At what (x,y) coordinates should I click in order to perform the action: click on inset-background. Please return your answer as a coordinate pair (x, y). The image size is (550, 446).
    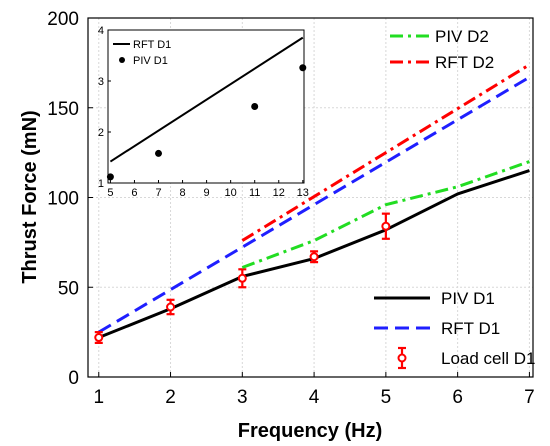
    Looking at the image, I should click on (206, 106).